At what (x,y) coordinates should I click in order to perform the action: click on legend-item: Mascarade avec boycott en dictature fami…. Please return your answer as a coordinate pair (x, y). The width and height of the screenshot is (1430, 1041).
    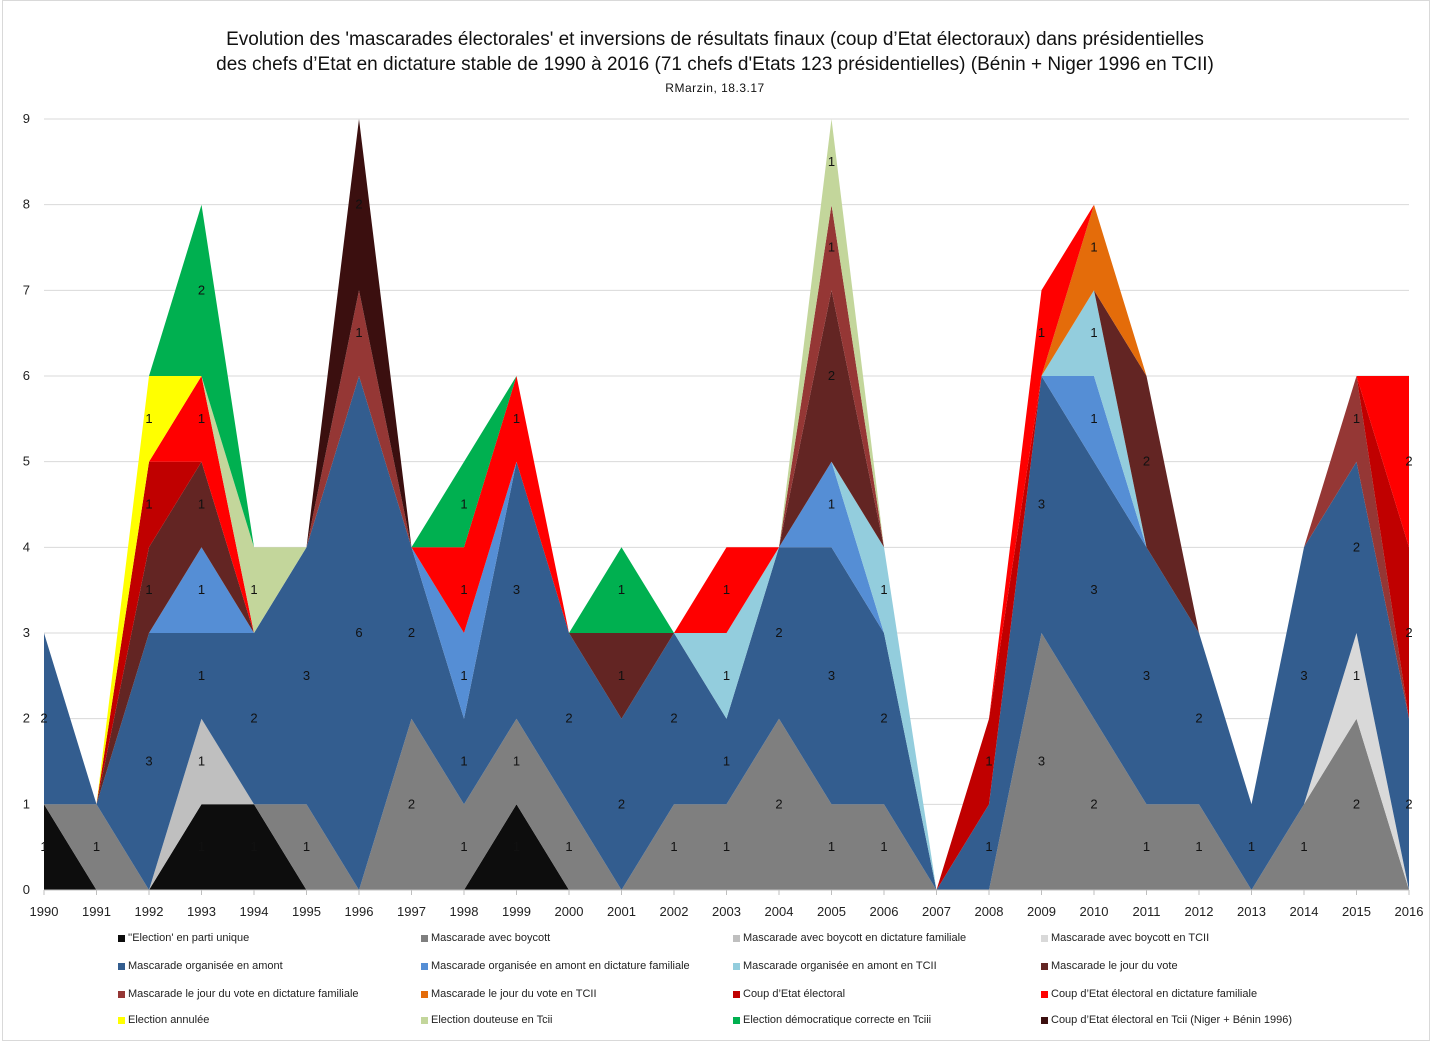
    Looking at the image, I should click on (849, 938).